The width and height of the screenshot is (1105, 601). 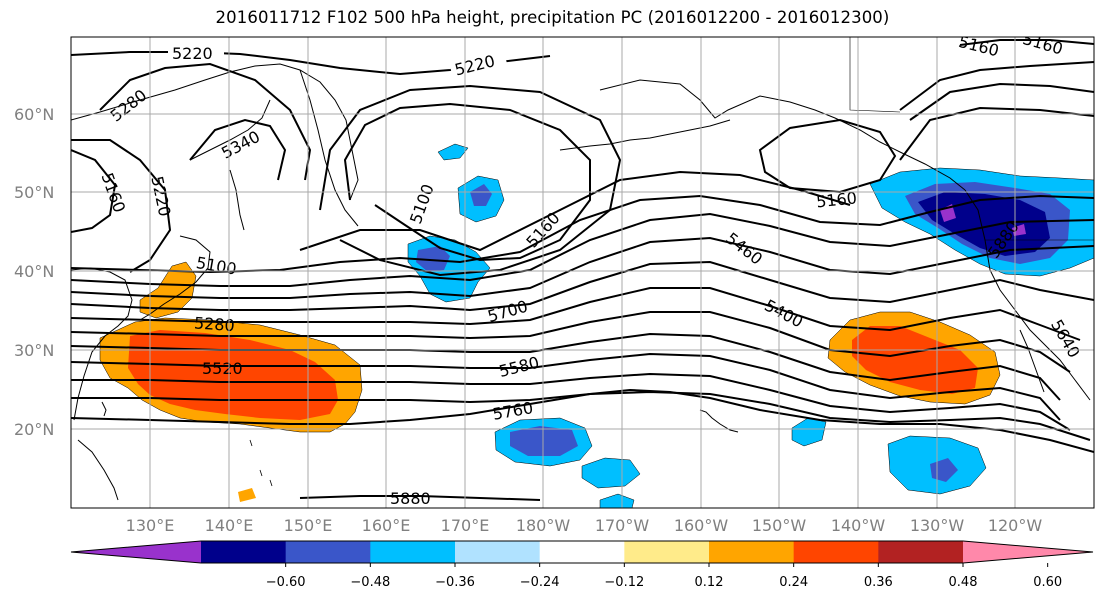 What do you see at coordinates (370, 582) in the screenshot?
I see `colorbar-tick-label: −0.48` at bounding box center [370, 582].